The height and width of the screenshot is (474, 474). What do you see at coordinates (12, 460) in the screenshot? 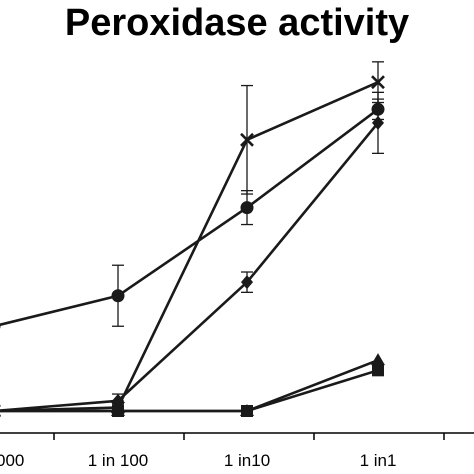
I see `x-tick-label: 000` at bounding box center [12, 460].